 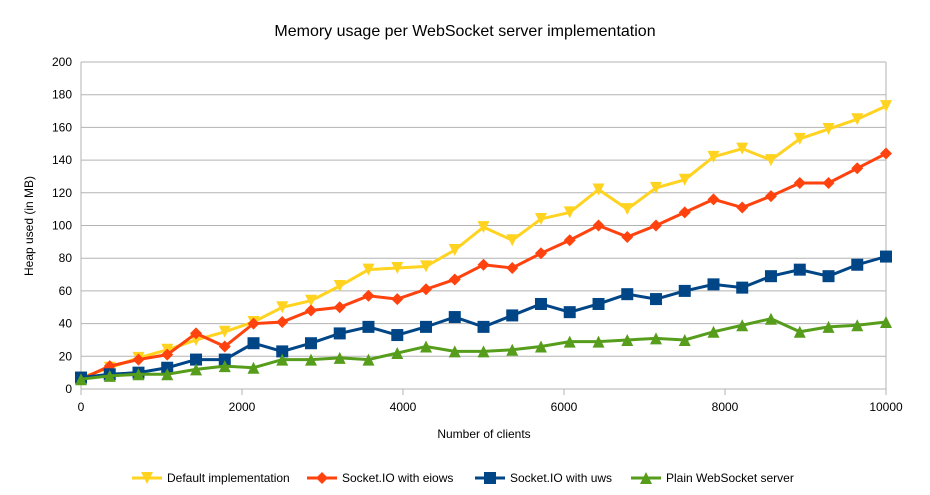 I want to click on y-tick-label: 40, so click(x=66, y=324).